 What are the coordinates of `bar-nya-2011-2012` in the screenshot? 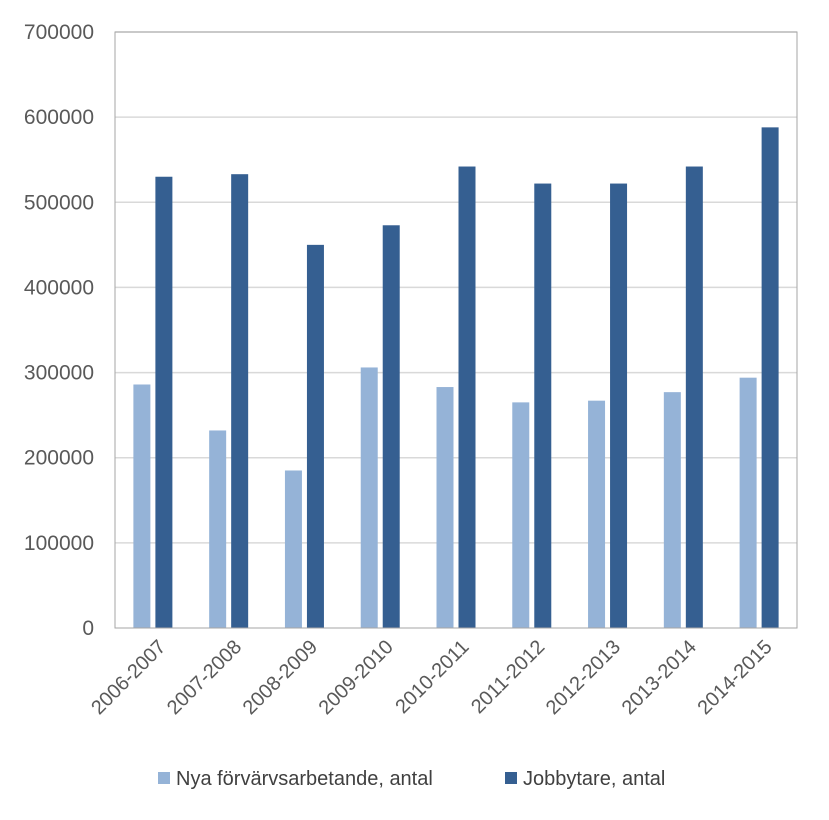 It's located at (521, 515).